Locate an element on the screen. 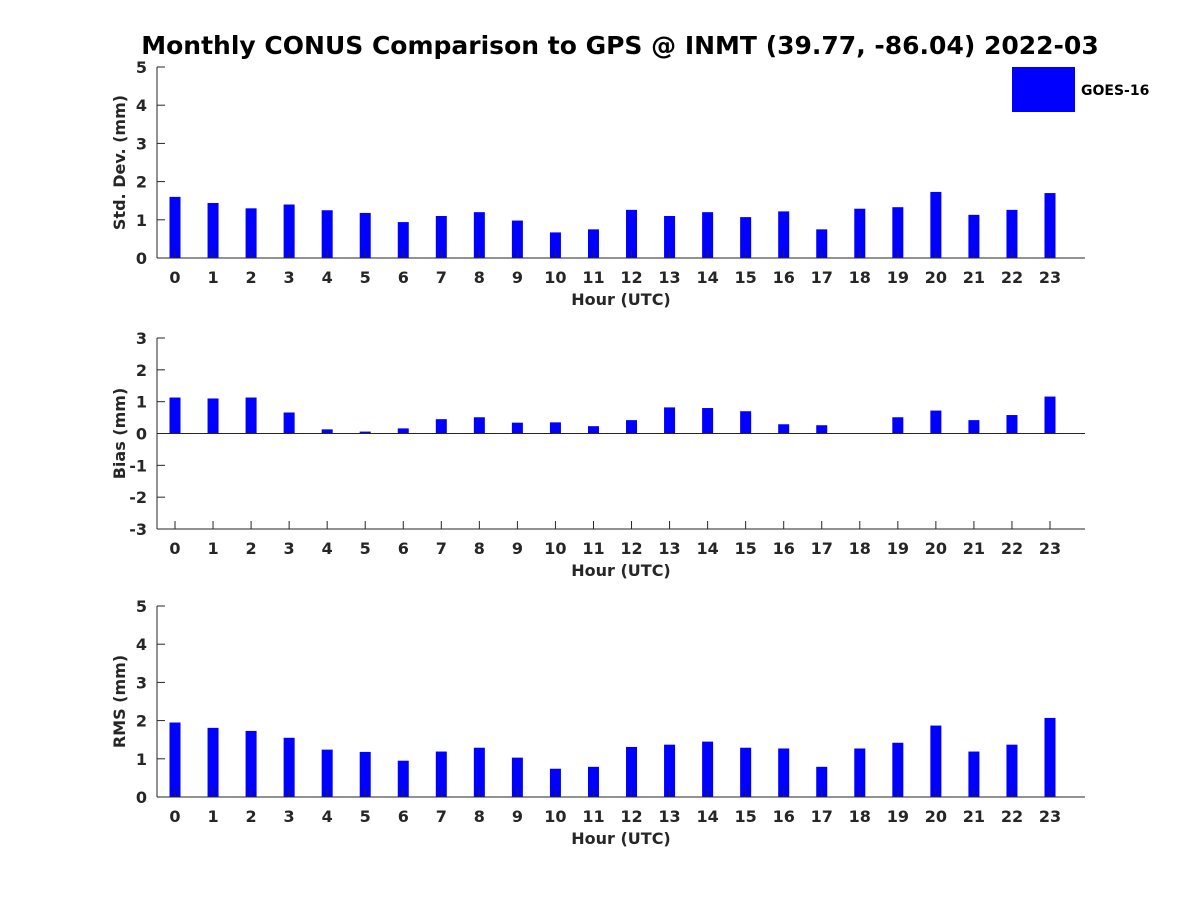 Image resolution: width=1200 pixels, height=900 pixels. x-tick-label: 1 is located at coordinates (212, 277).